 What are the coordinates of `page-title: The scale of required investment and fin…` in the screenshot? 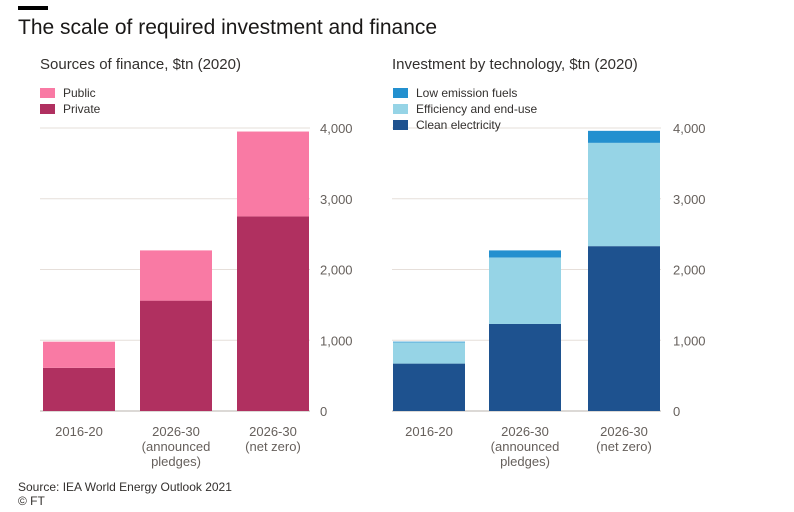 It's located at (228, 27).